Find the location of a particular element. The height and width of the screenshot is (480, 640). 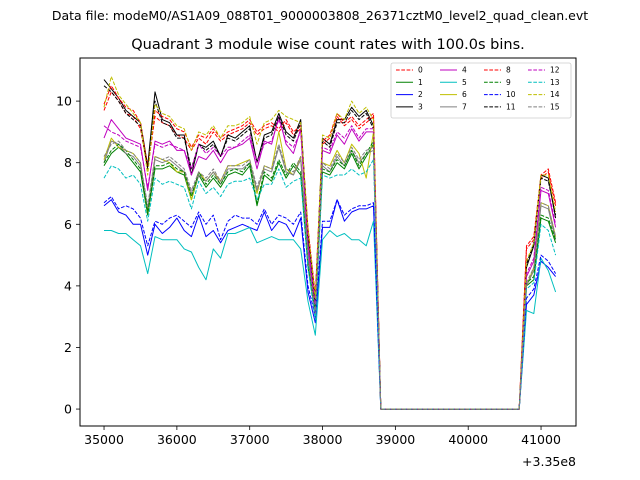

x-tick-label: 38000 is located at coordinates (323, 439).